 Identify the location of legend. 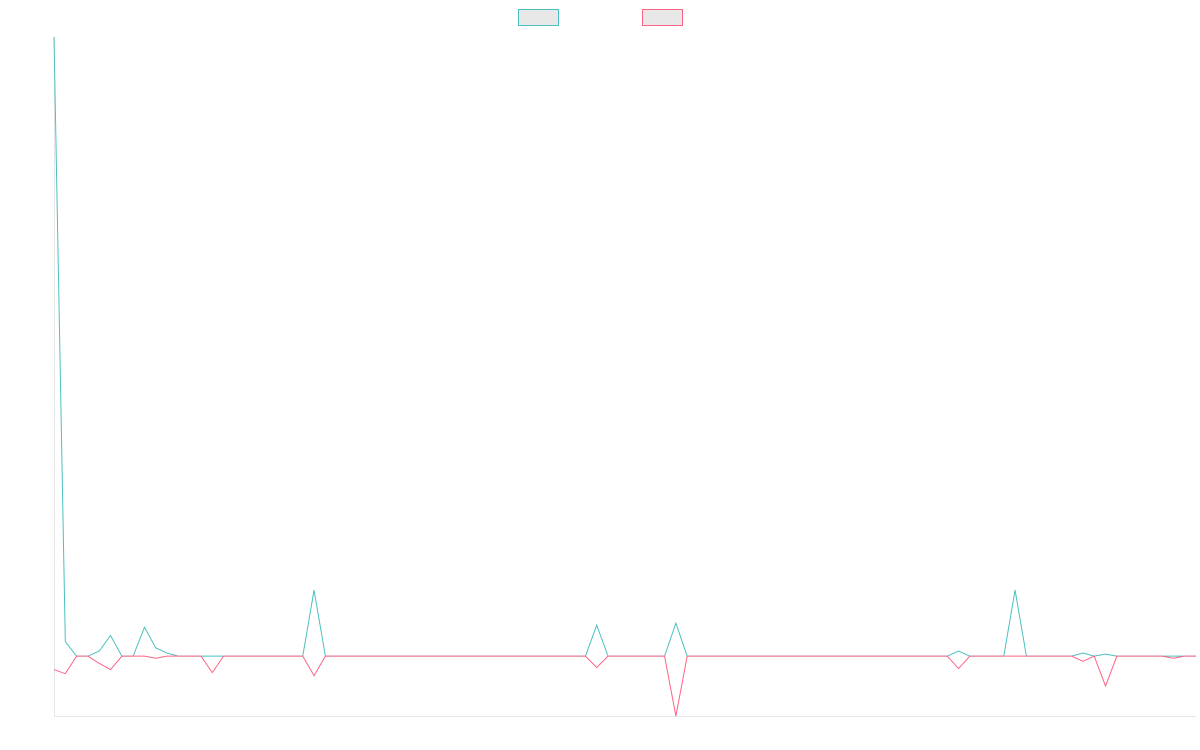
(600, 17).